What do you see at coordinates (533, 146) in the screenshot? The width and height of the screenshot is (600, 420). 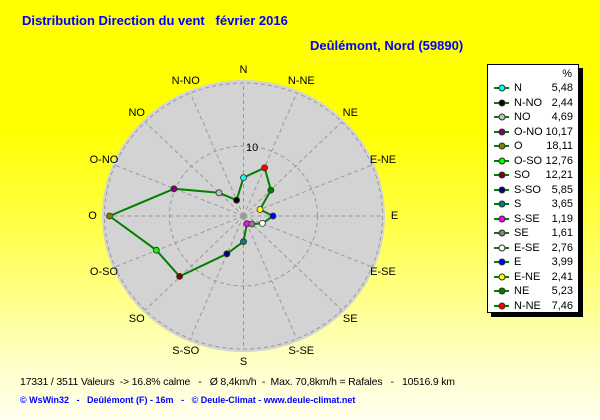 I see `legend-row-O: O 18,11` at bounding box center [533, 146].